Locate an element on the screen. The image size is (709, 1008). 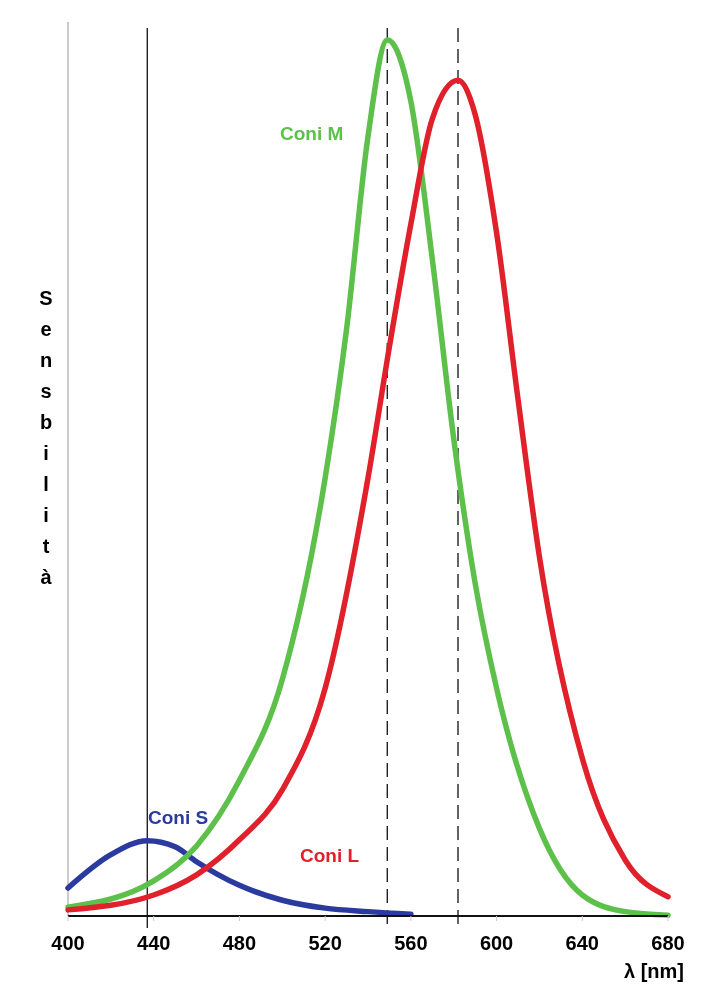
series-label: Coni M is located at coordinates (312, 133).